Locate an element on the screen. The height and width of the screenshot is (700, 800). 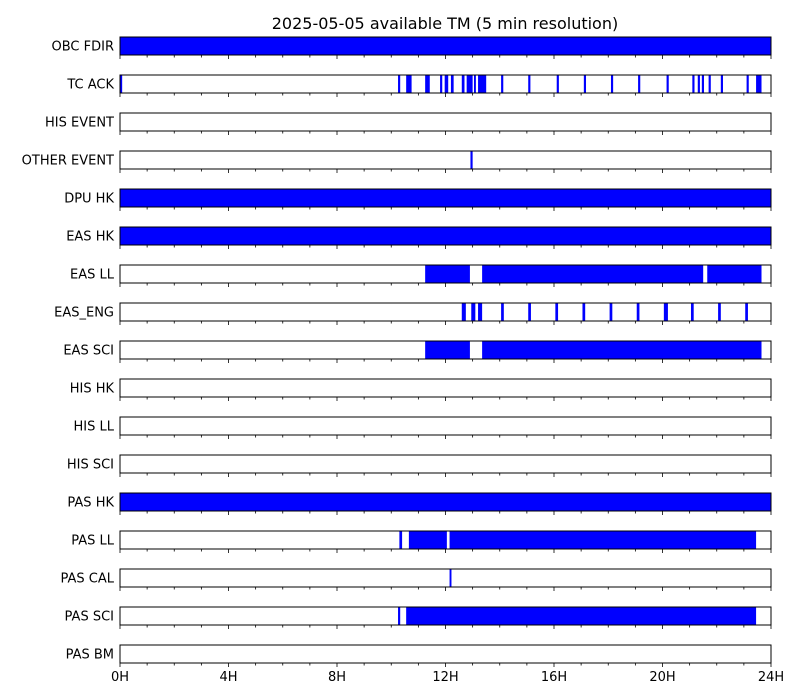
row-pas-bm: PAS BM is located at coordinates (419, 655).